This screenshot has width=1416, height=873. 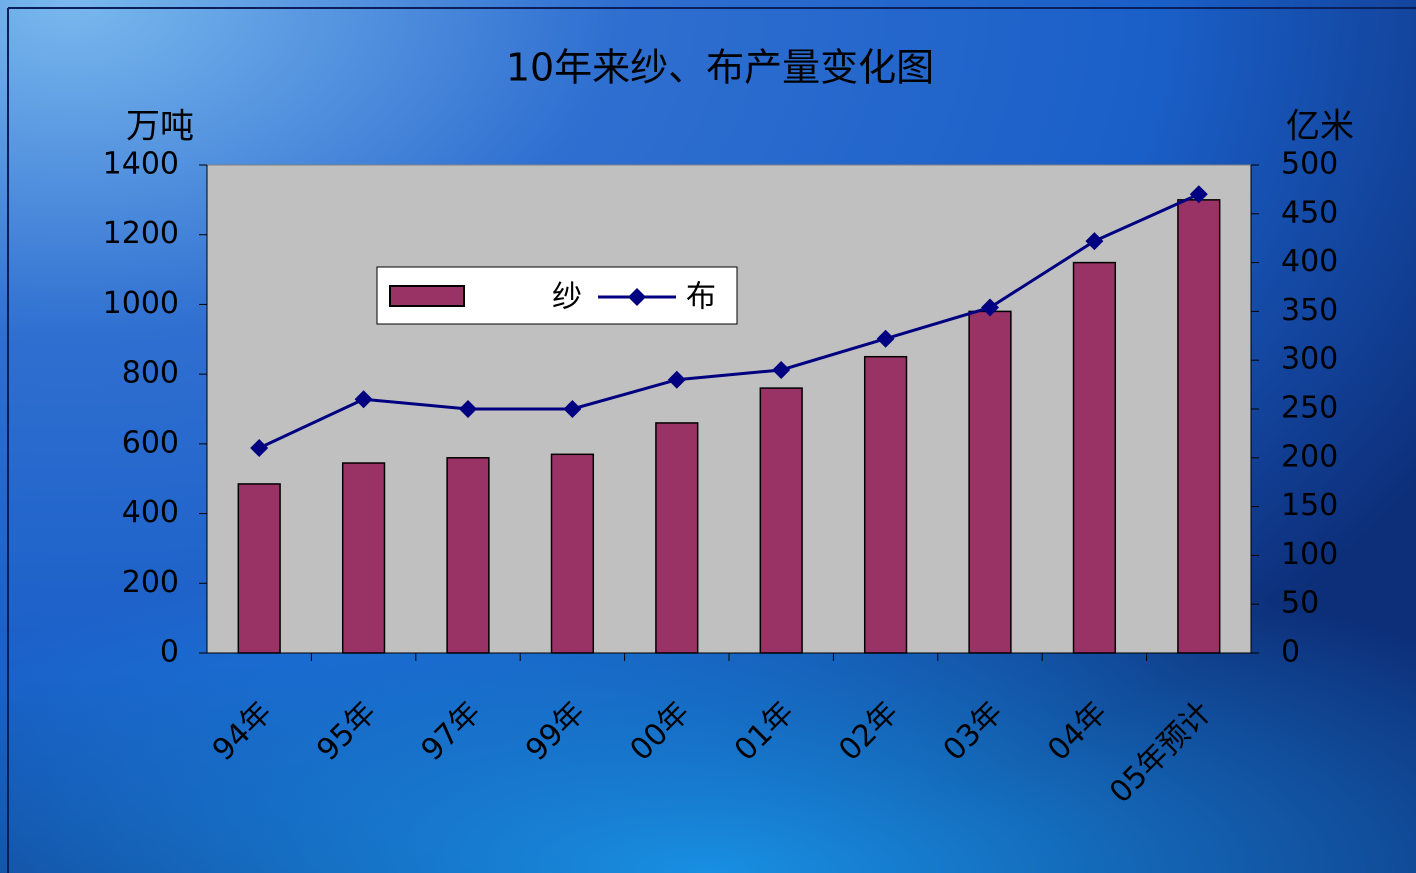 I want to click on y-tick-label: 1200, so click(x=141, y=233).